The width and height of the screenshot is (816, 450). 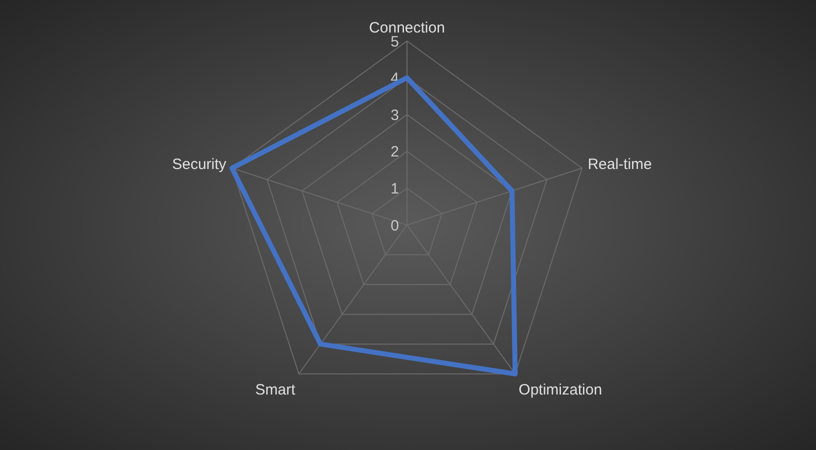 What do you see at coordinates (199, 165) in the screenshot?
I see `spoke-label: Security` at bounding box center [199, 165].